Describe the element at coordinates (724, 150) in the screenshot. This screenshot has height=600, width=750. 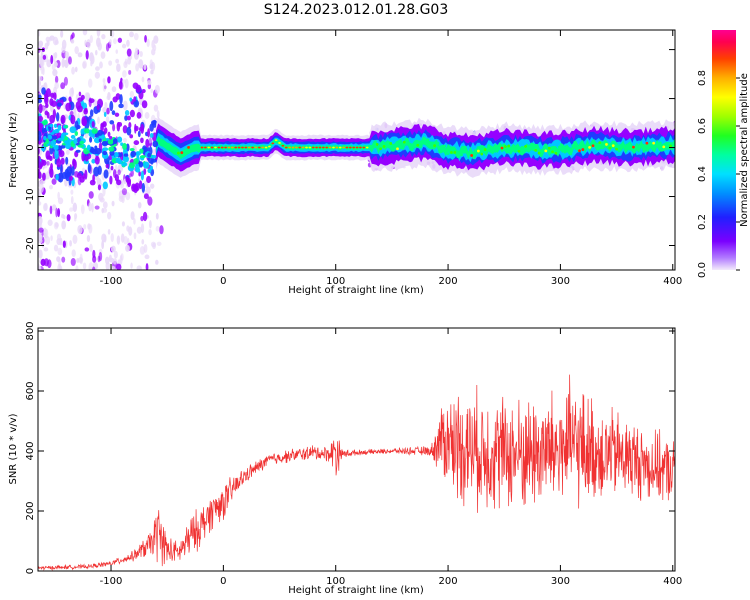
I see `colorbar-gradient` at that location.